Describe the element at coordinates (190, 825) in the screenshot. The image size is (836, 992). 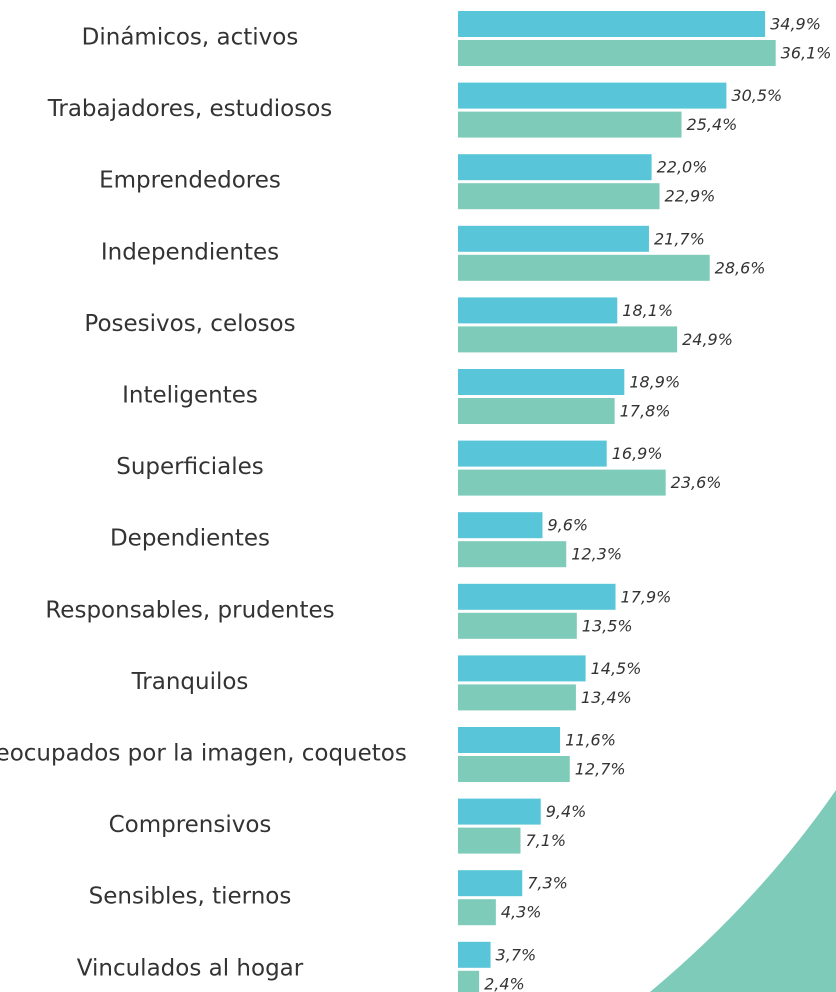
I see `category-label: Comprensivos` at that location.